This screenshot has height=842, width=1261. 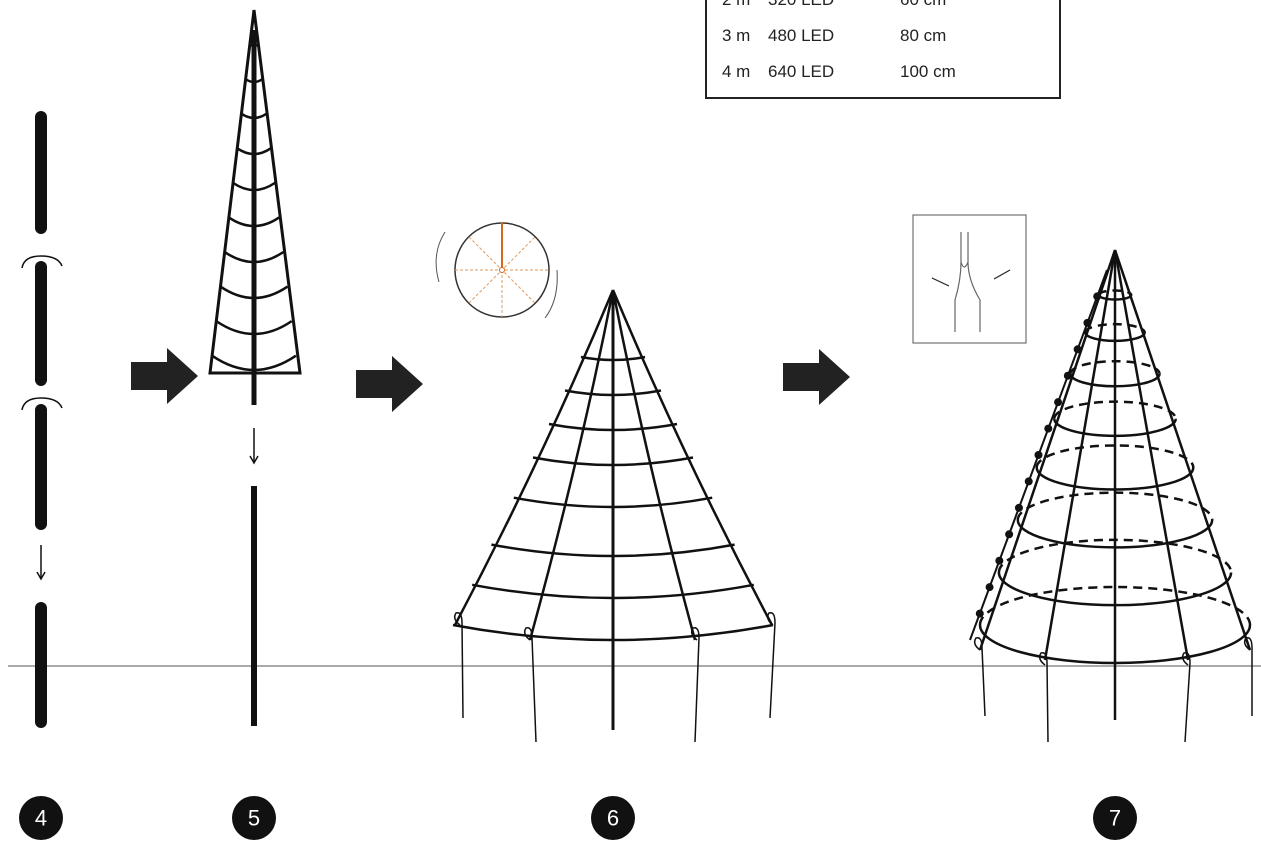 I want to click on table-cell: 2 m, so click(x=736, y=4).